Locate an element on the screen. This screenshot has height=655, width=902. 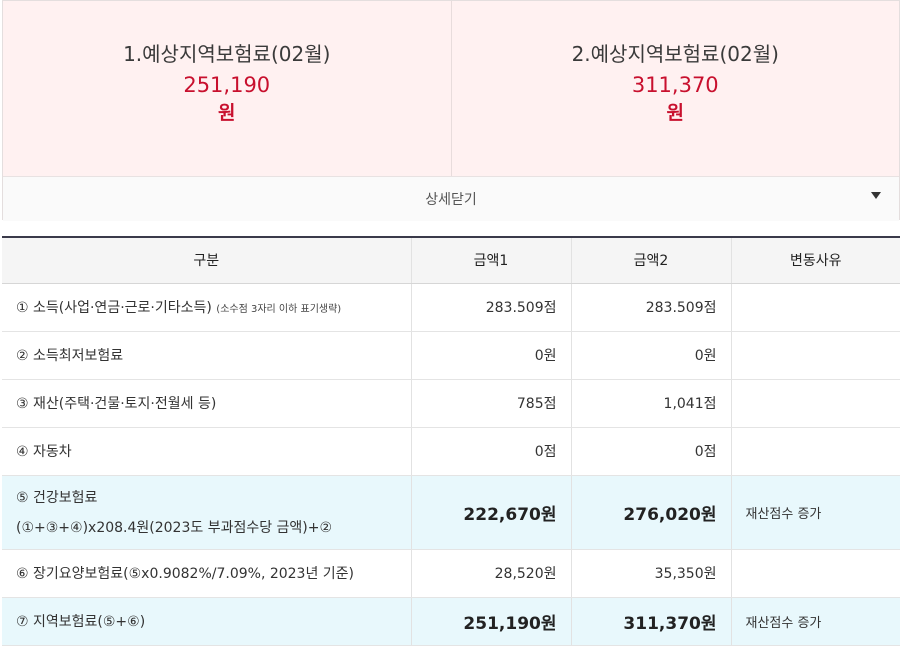
column-header: 금액2 is located at coordinates (650, 260).